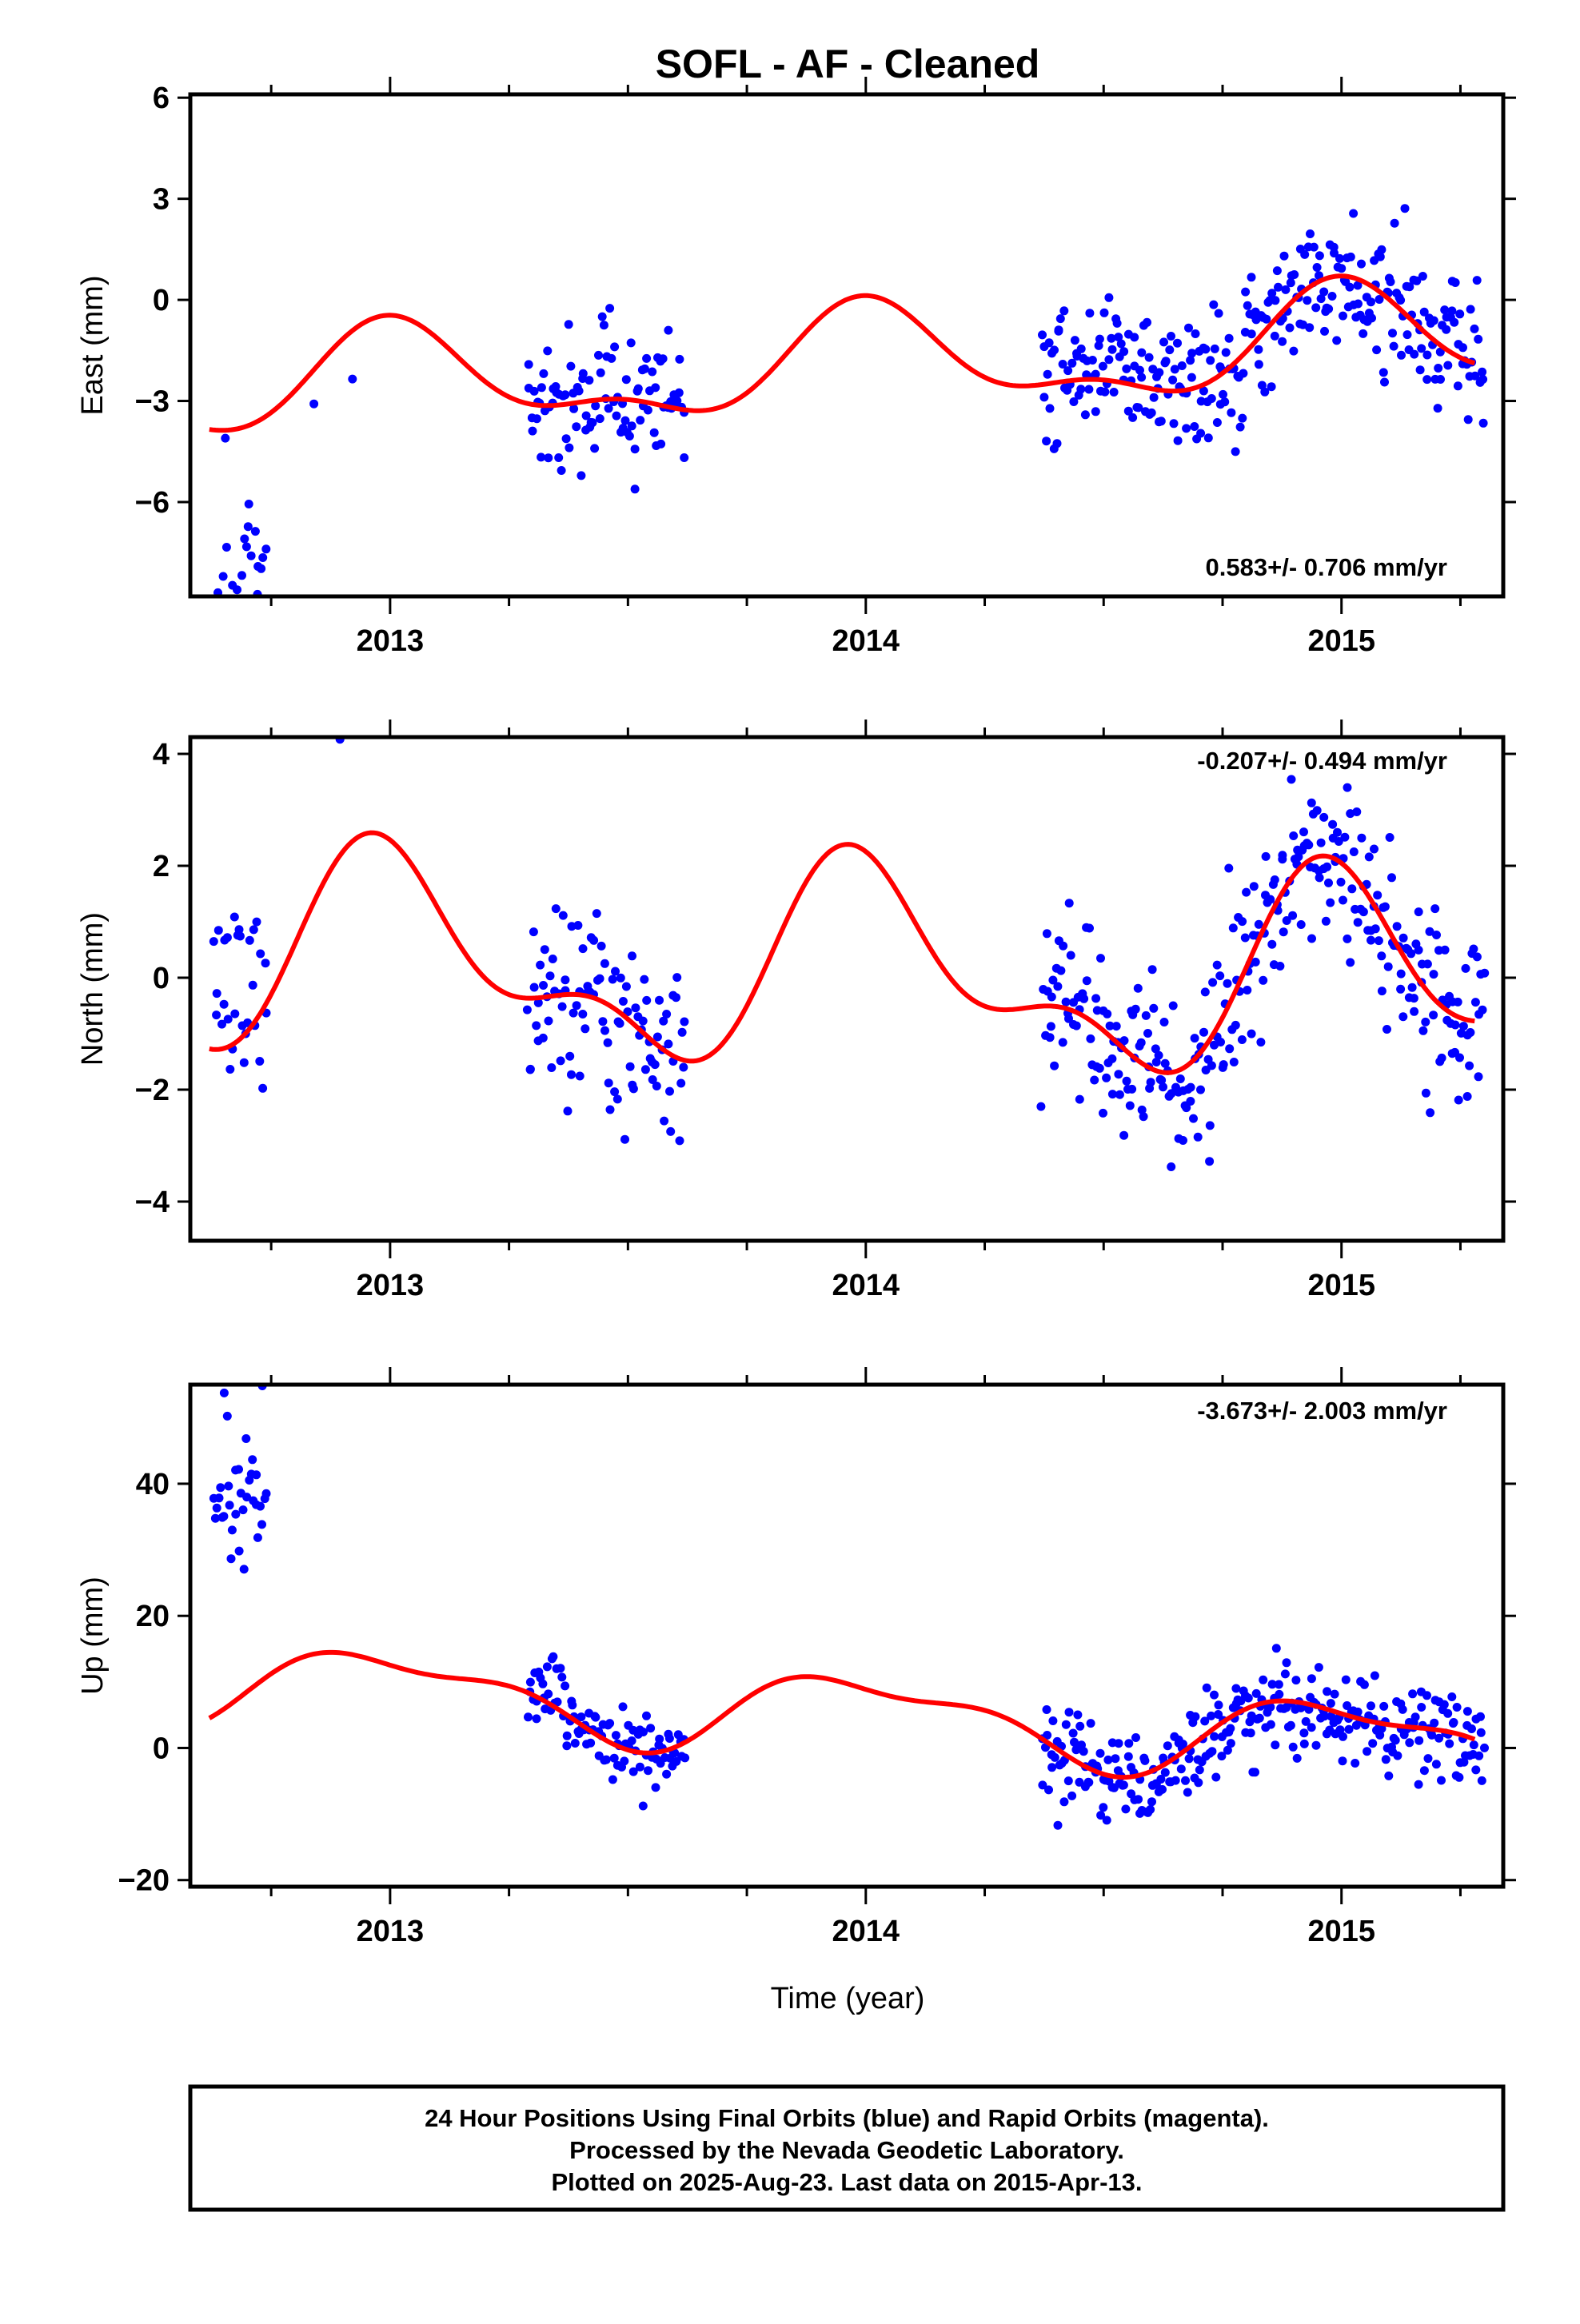 This screenshot has width=1580, height=2324. What do you see at coordinates (391, 1286) in the screenshot?
I see `x-tick-label: 2013` at bounding box center [391, 1286].